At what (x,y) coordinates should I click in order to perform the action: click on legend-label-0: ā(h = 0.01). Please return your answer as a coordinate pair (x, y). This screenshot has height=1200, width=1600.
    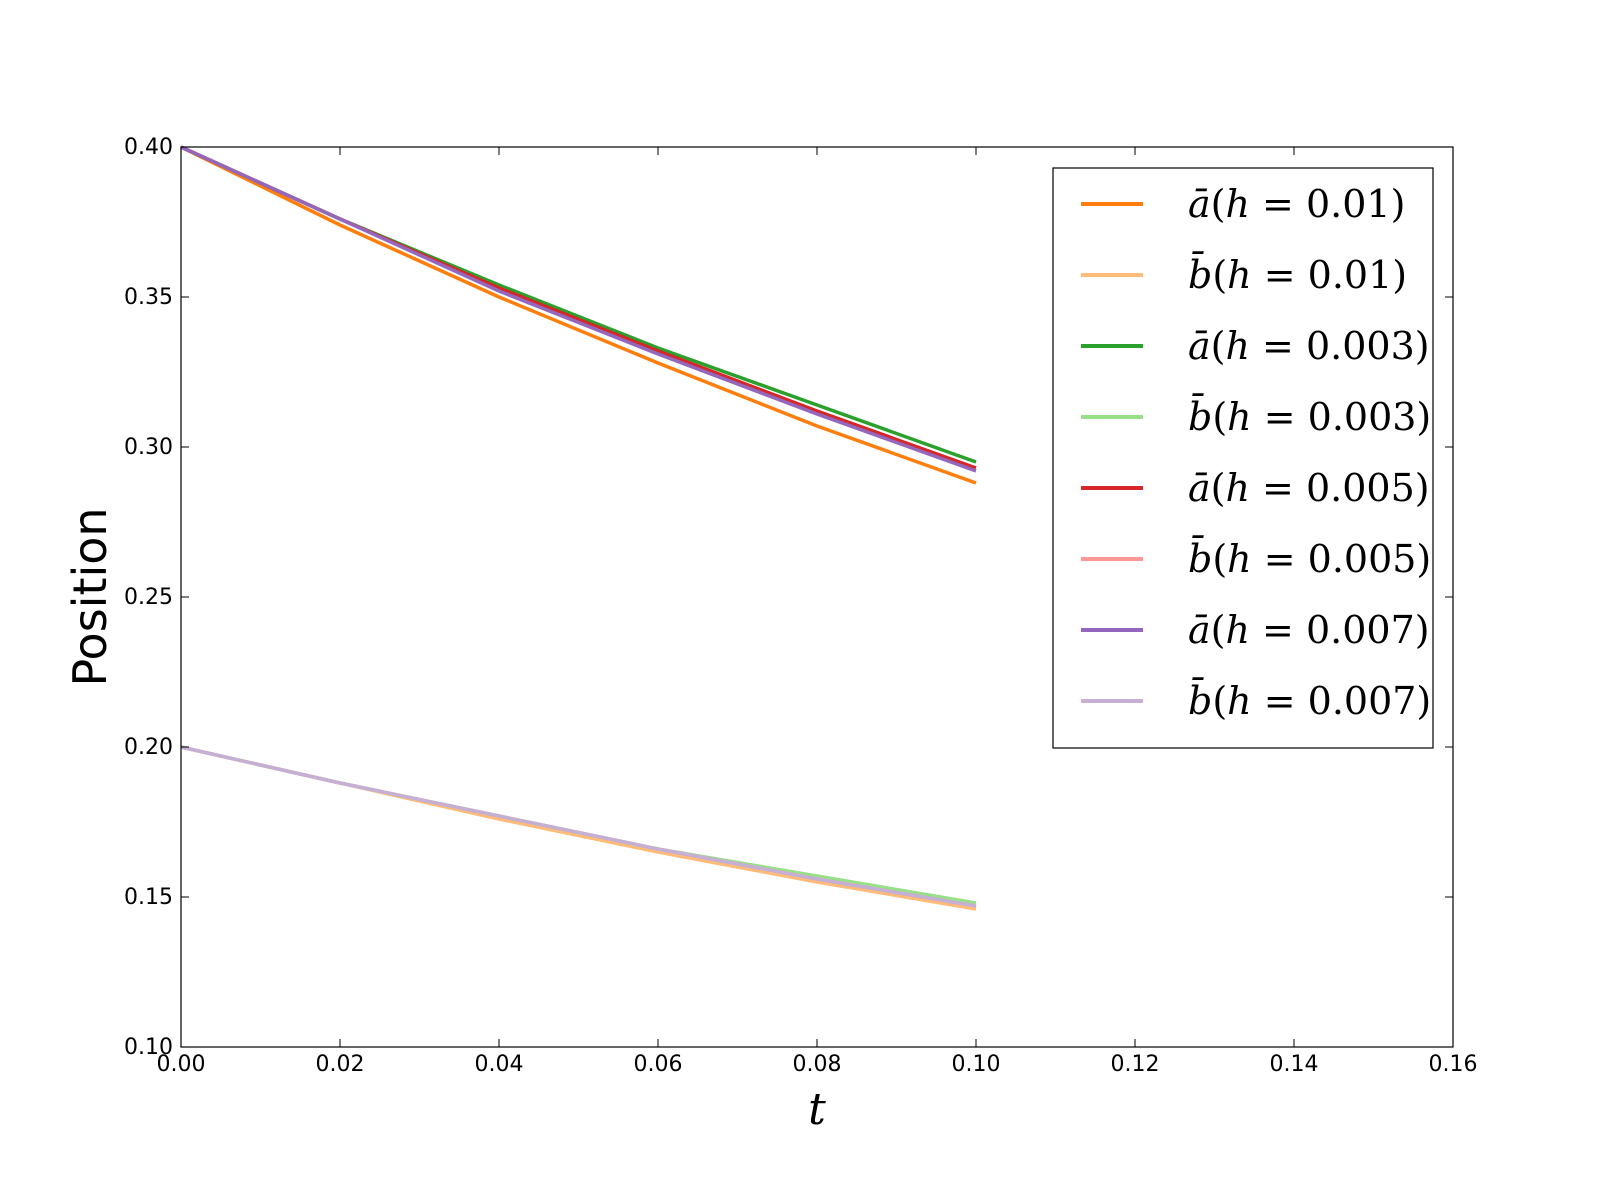
    Looking at the image, I should click on (1296, 204).